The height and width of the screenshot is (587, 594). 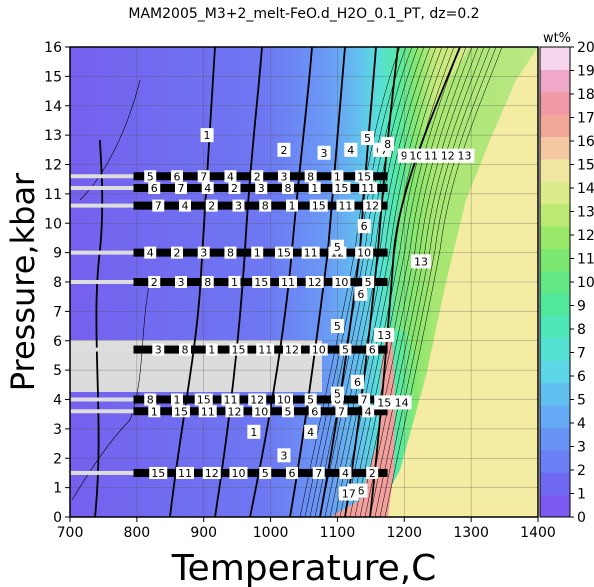 What do you see at coordinates (349, 494) in the screenshot?
I see `contour-label: 17` at bounding box center [349, 494].